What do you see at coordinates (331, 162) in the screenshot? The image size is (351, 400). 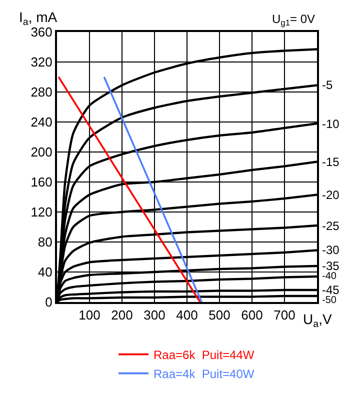 I see `series-label: -15` at bounding box center [331, 162].